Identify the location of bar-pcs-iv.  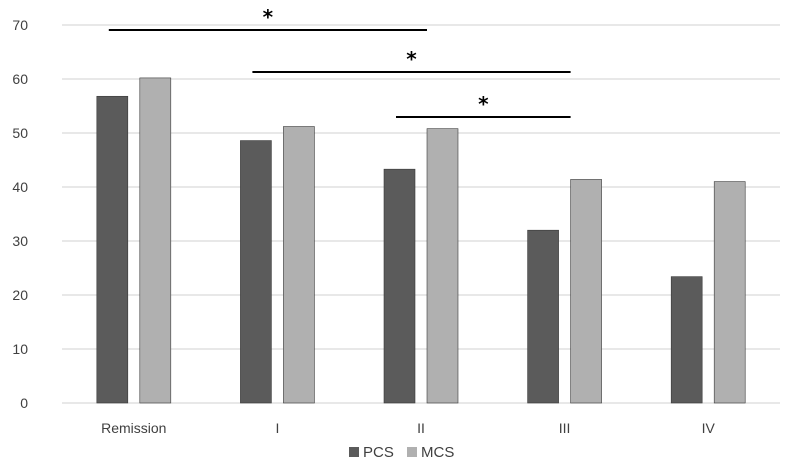
(686, 340).